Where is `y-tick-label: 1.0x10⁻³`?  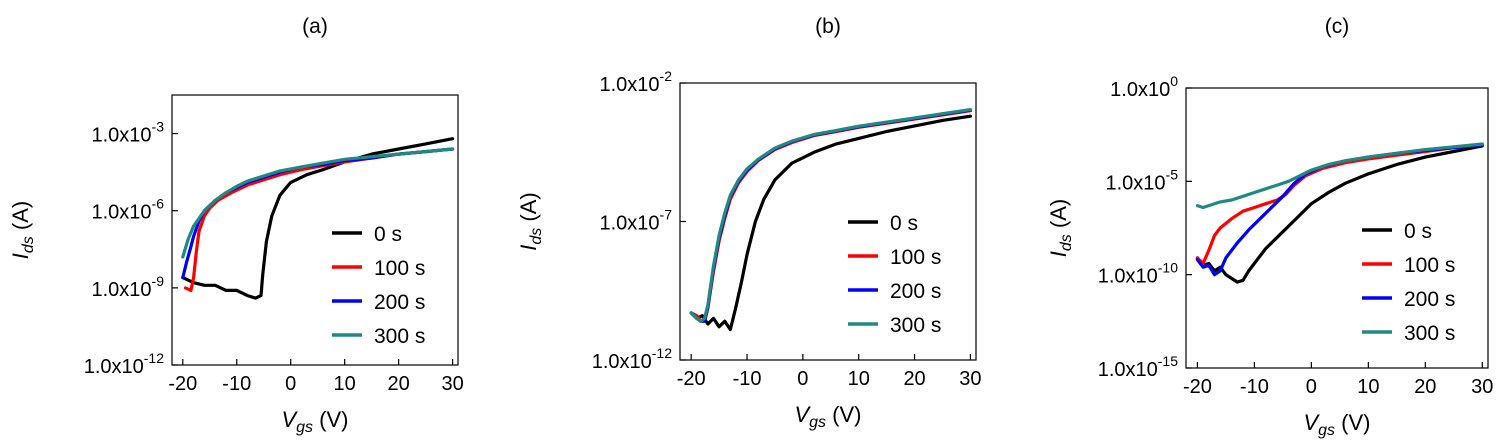 y-tick-label: 1.0x10⁻³ is located at coordinates (127, 133).